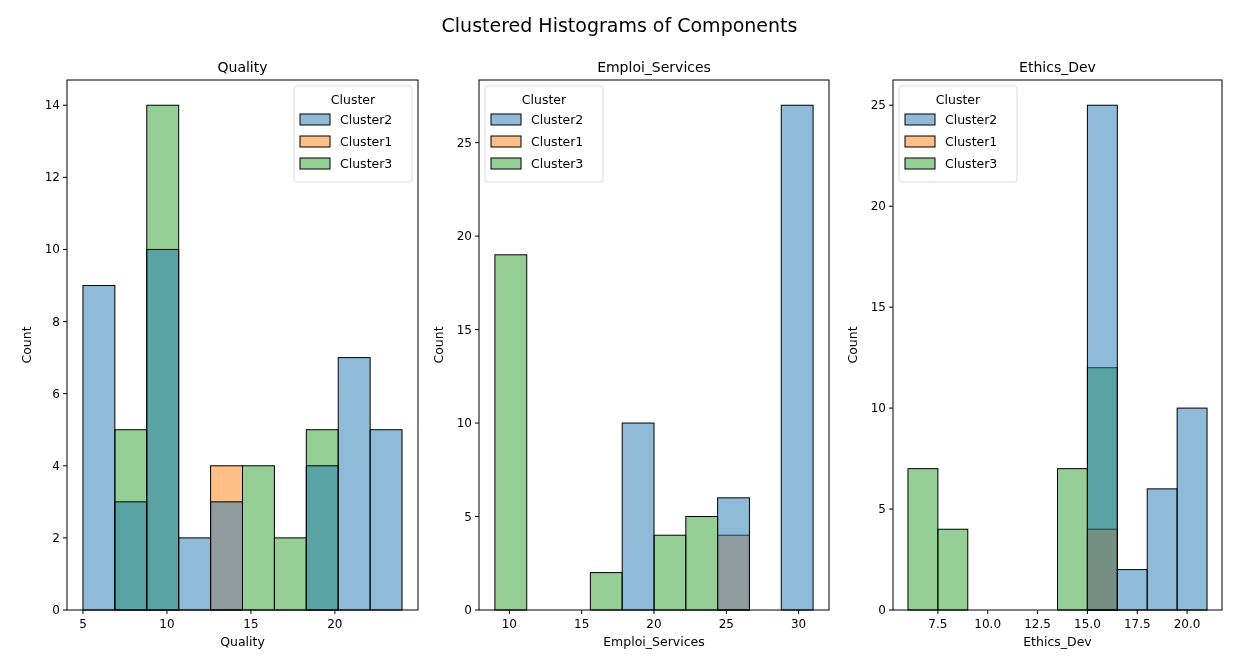  I want to click on x-tick-label: 20.0, so click(1187, 624).